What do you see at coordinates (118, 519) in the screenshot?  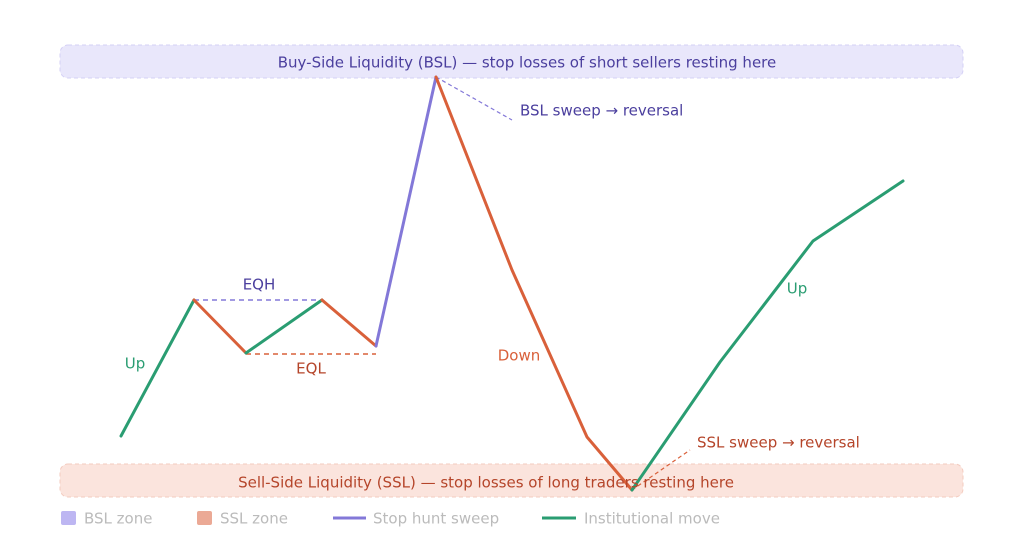 I see `legend-label: BSL zone` at bounding box center [118, 519].